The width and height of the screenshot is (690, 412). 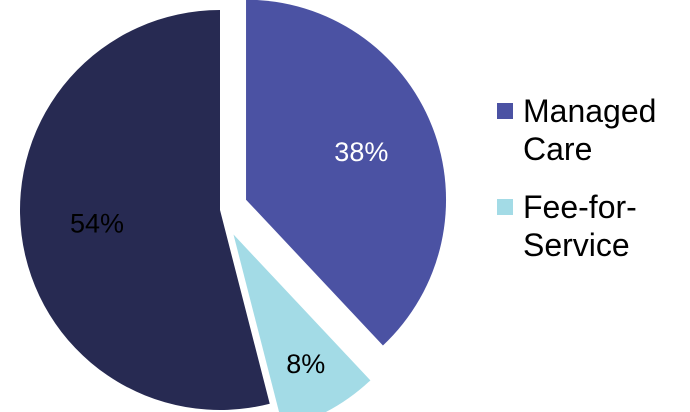 I want to click on slice-label-other: 54%, so click(x=97, y=224).